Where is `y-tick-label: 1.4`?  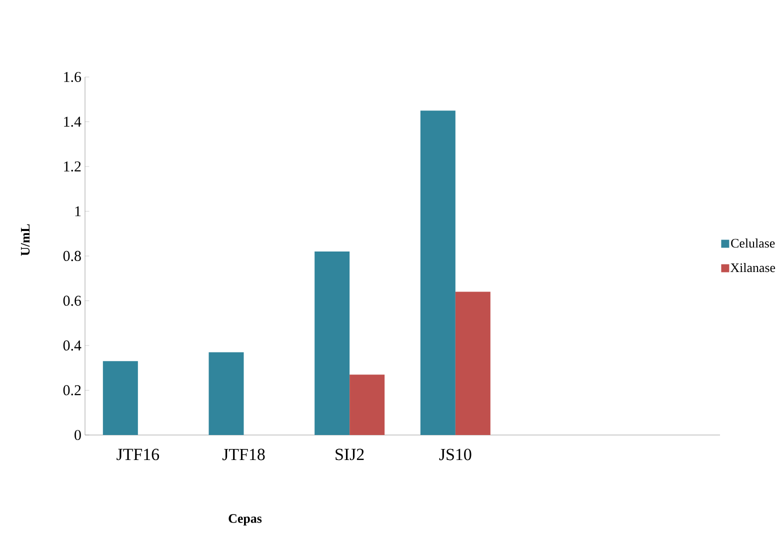
y-tick-label: 1.4 is located at coordinates (73, 121).